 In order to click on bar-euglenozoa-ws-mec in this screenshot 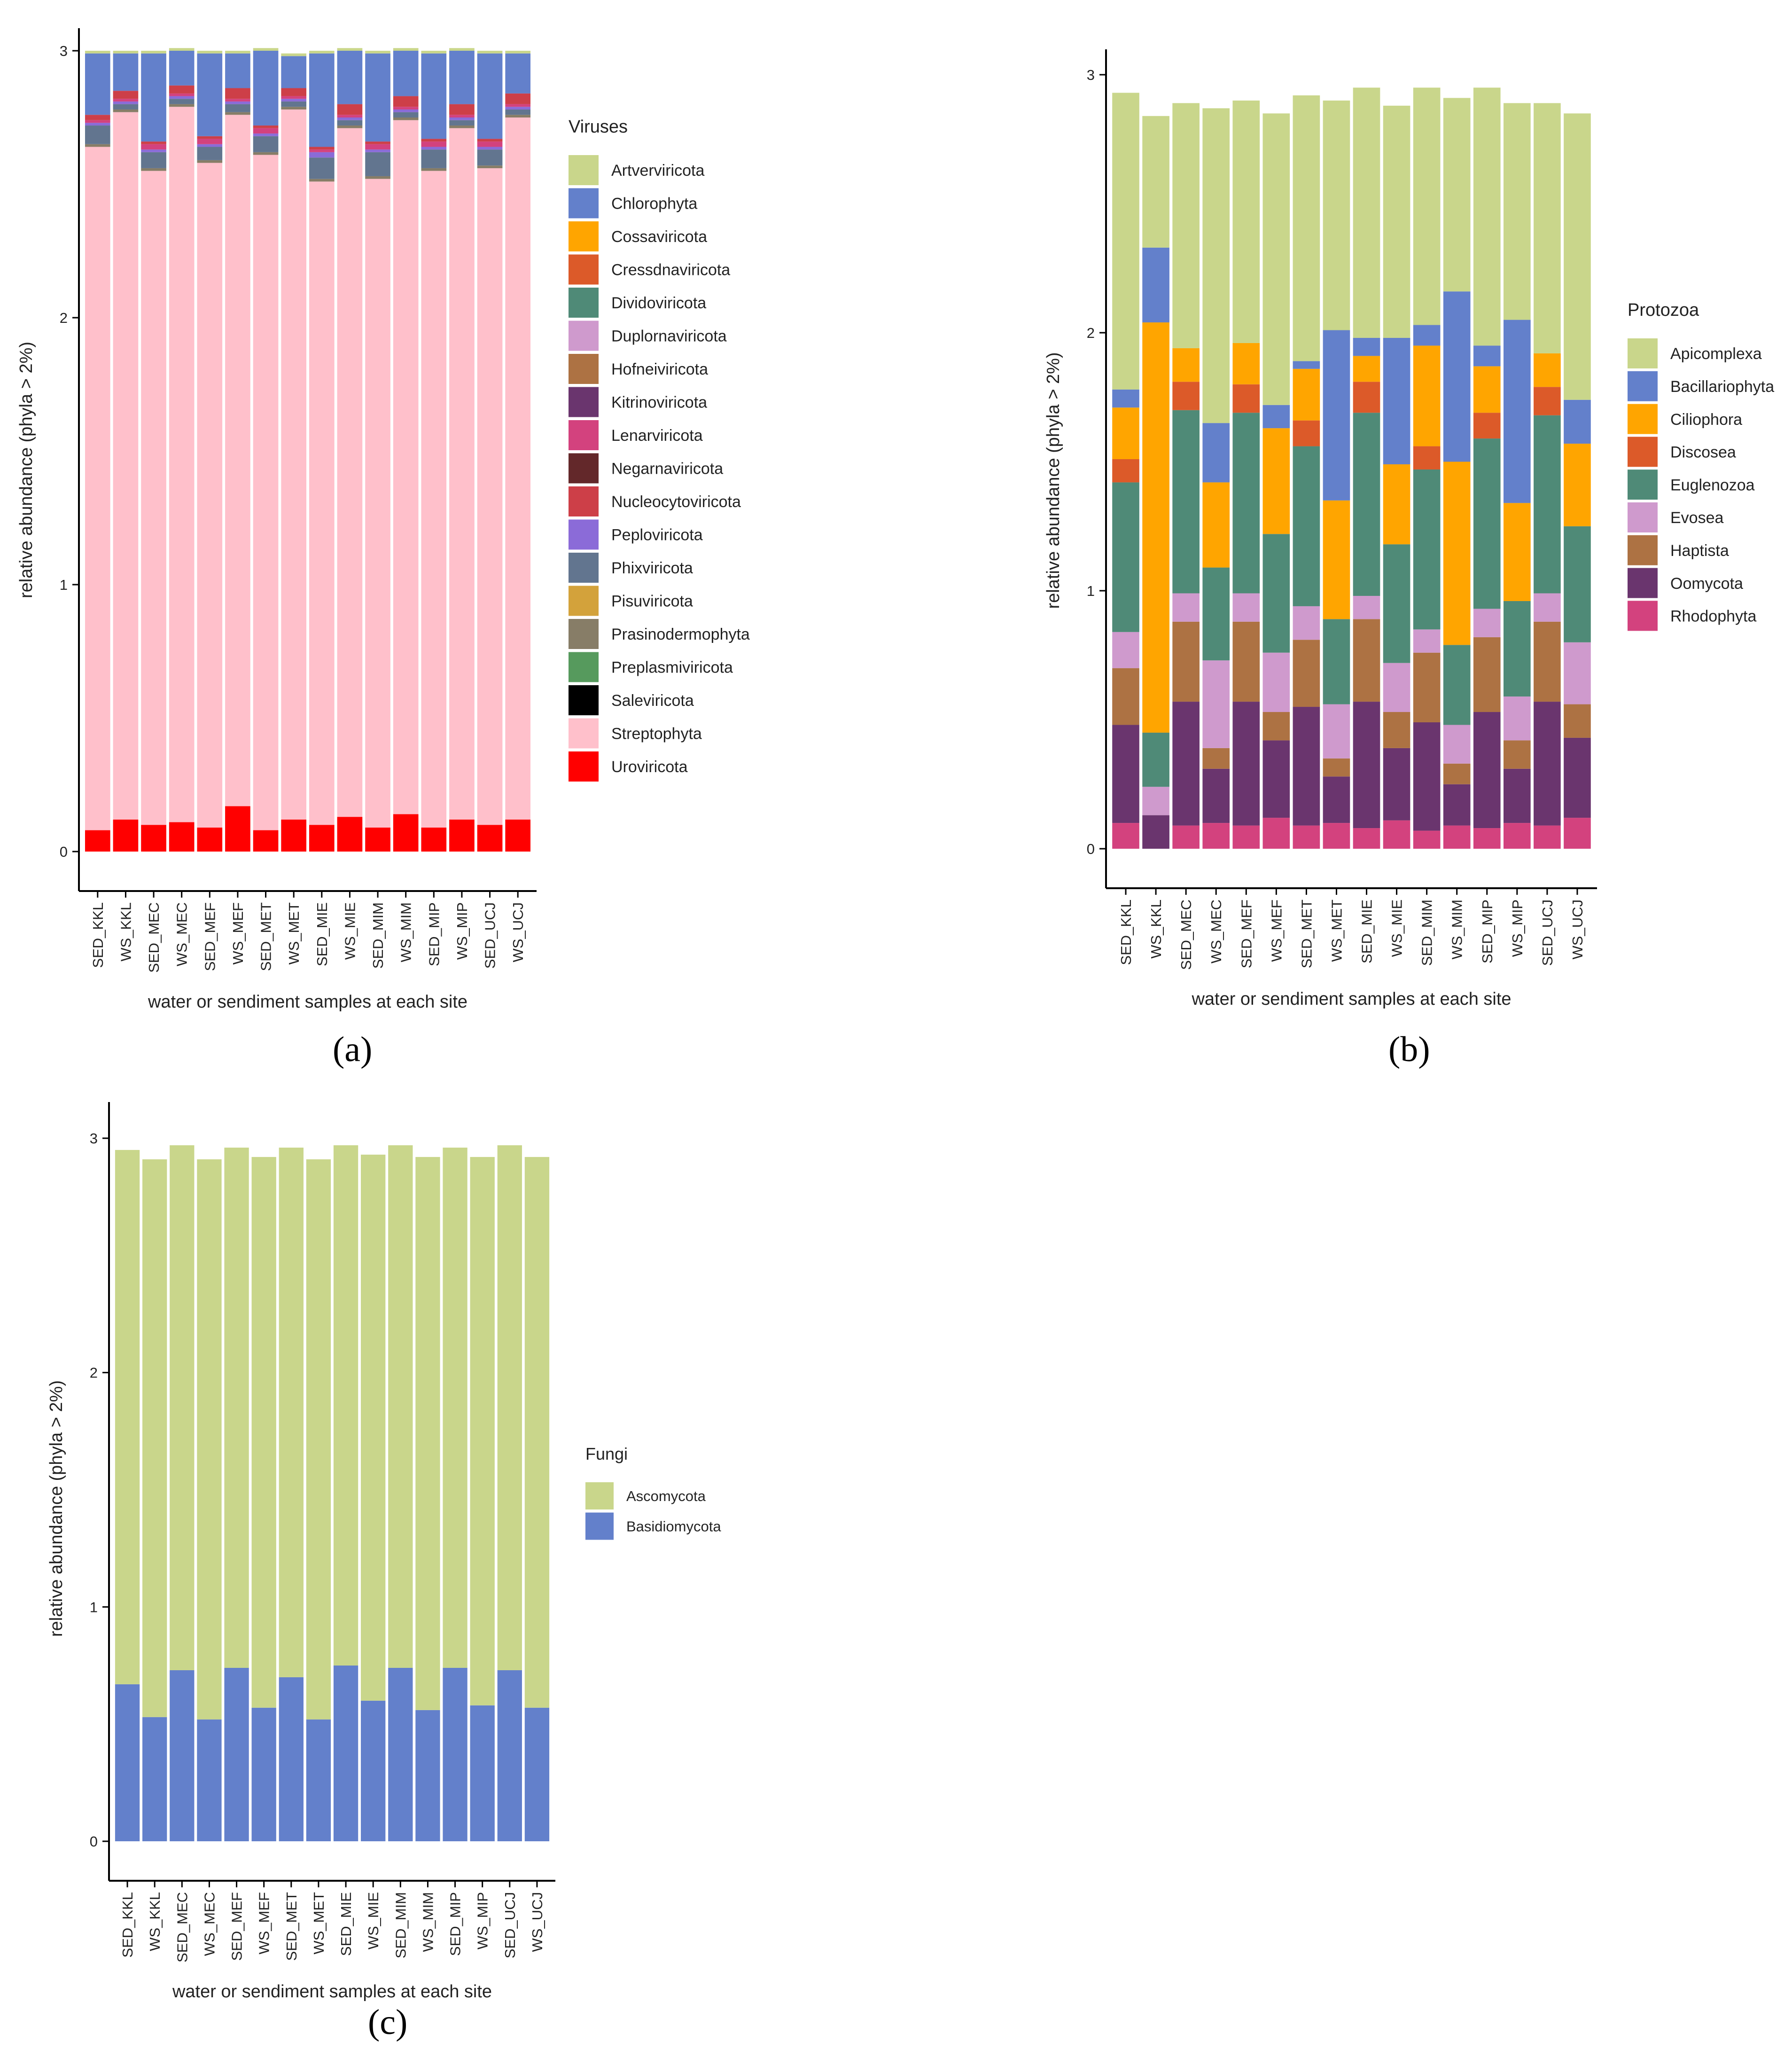, I will do `click(1216, 614)`.